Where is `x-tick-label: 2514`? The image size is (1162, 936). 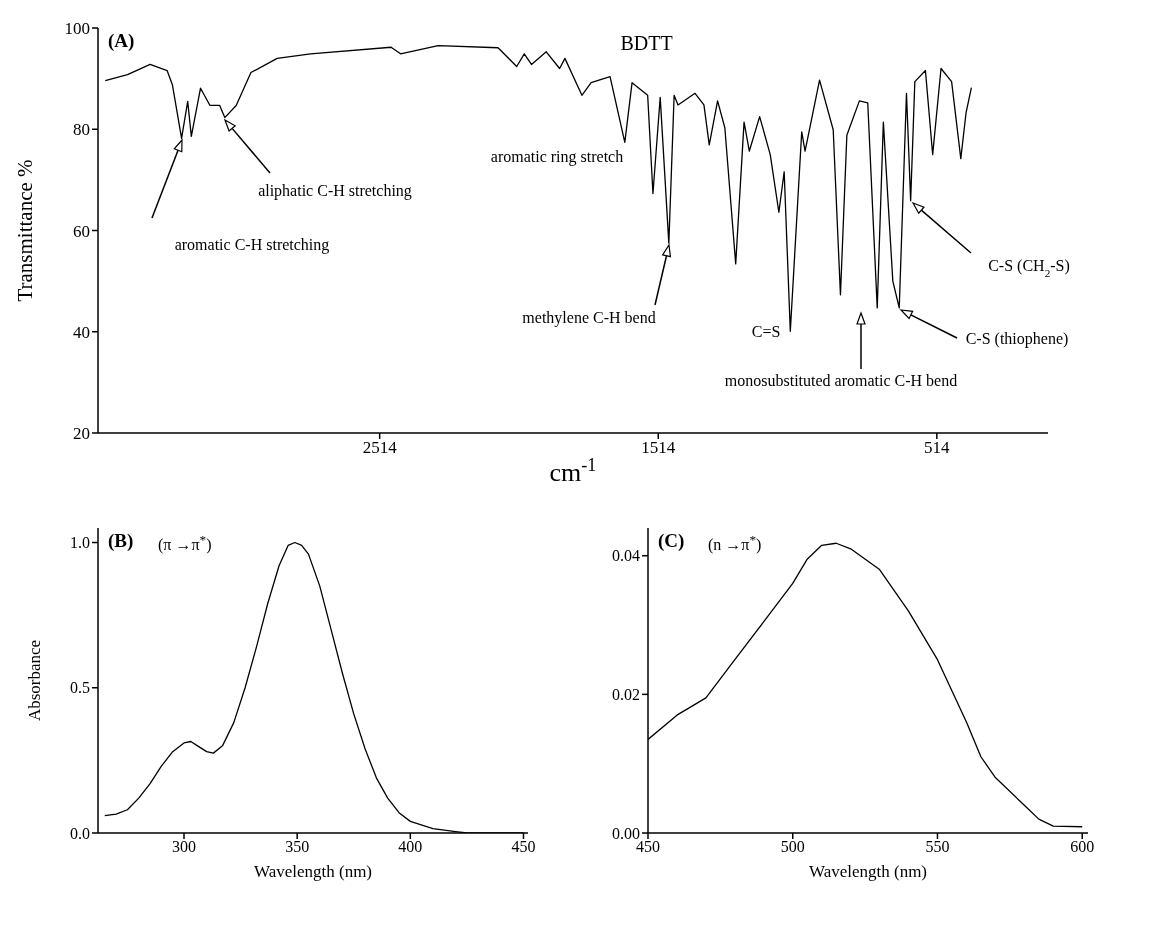 x-tick-label: 2514 is located at coordinates (380, 448).